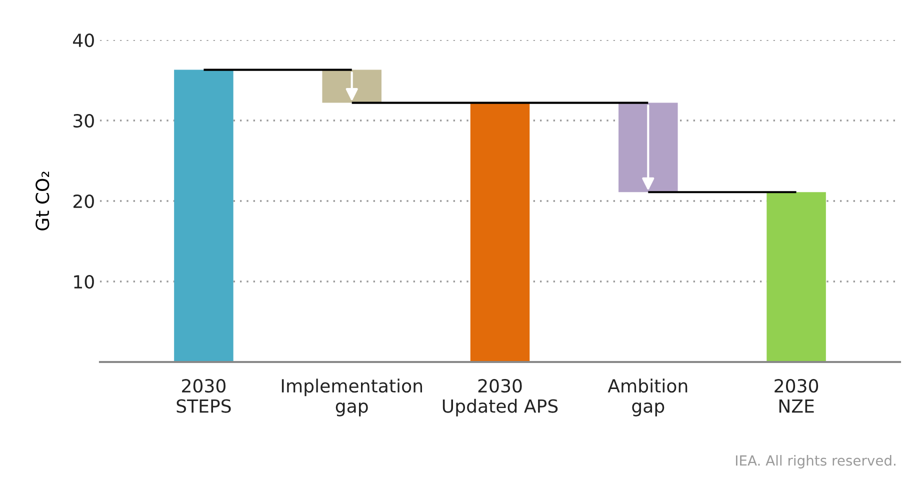 This screenshot has width=906, height=478. What do you see at coordinates (500, 397) in the screenshot?
I see `x-tick-label: 2030 Updated APS` at bounding box center [500, 397].